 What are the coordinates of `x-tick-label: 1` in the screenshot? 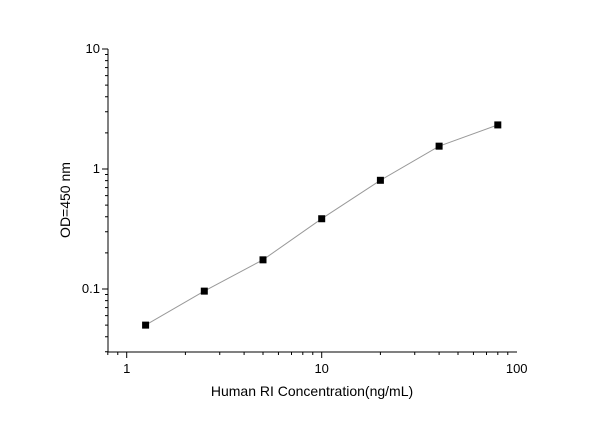 It's located at (126, 368).